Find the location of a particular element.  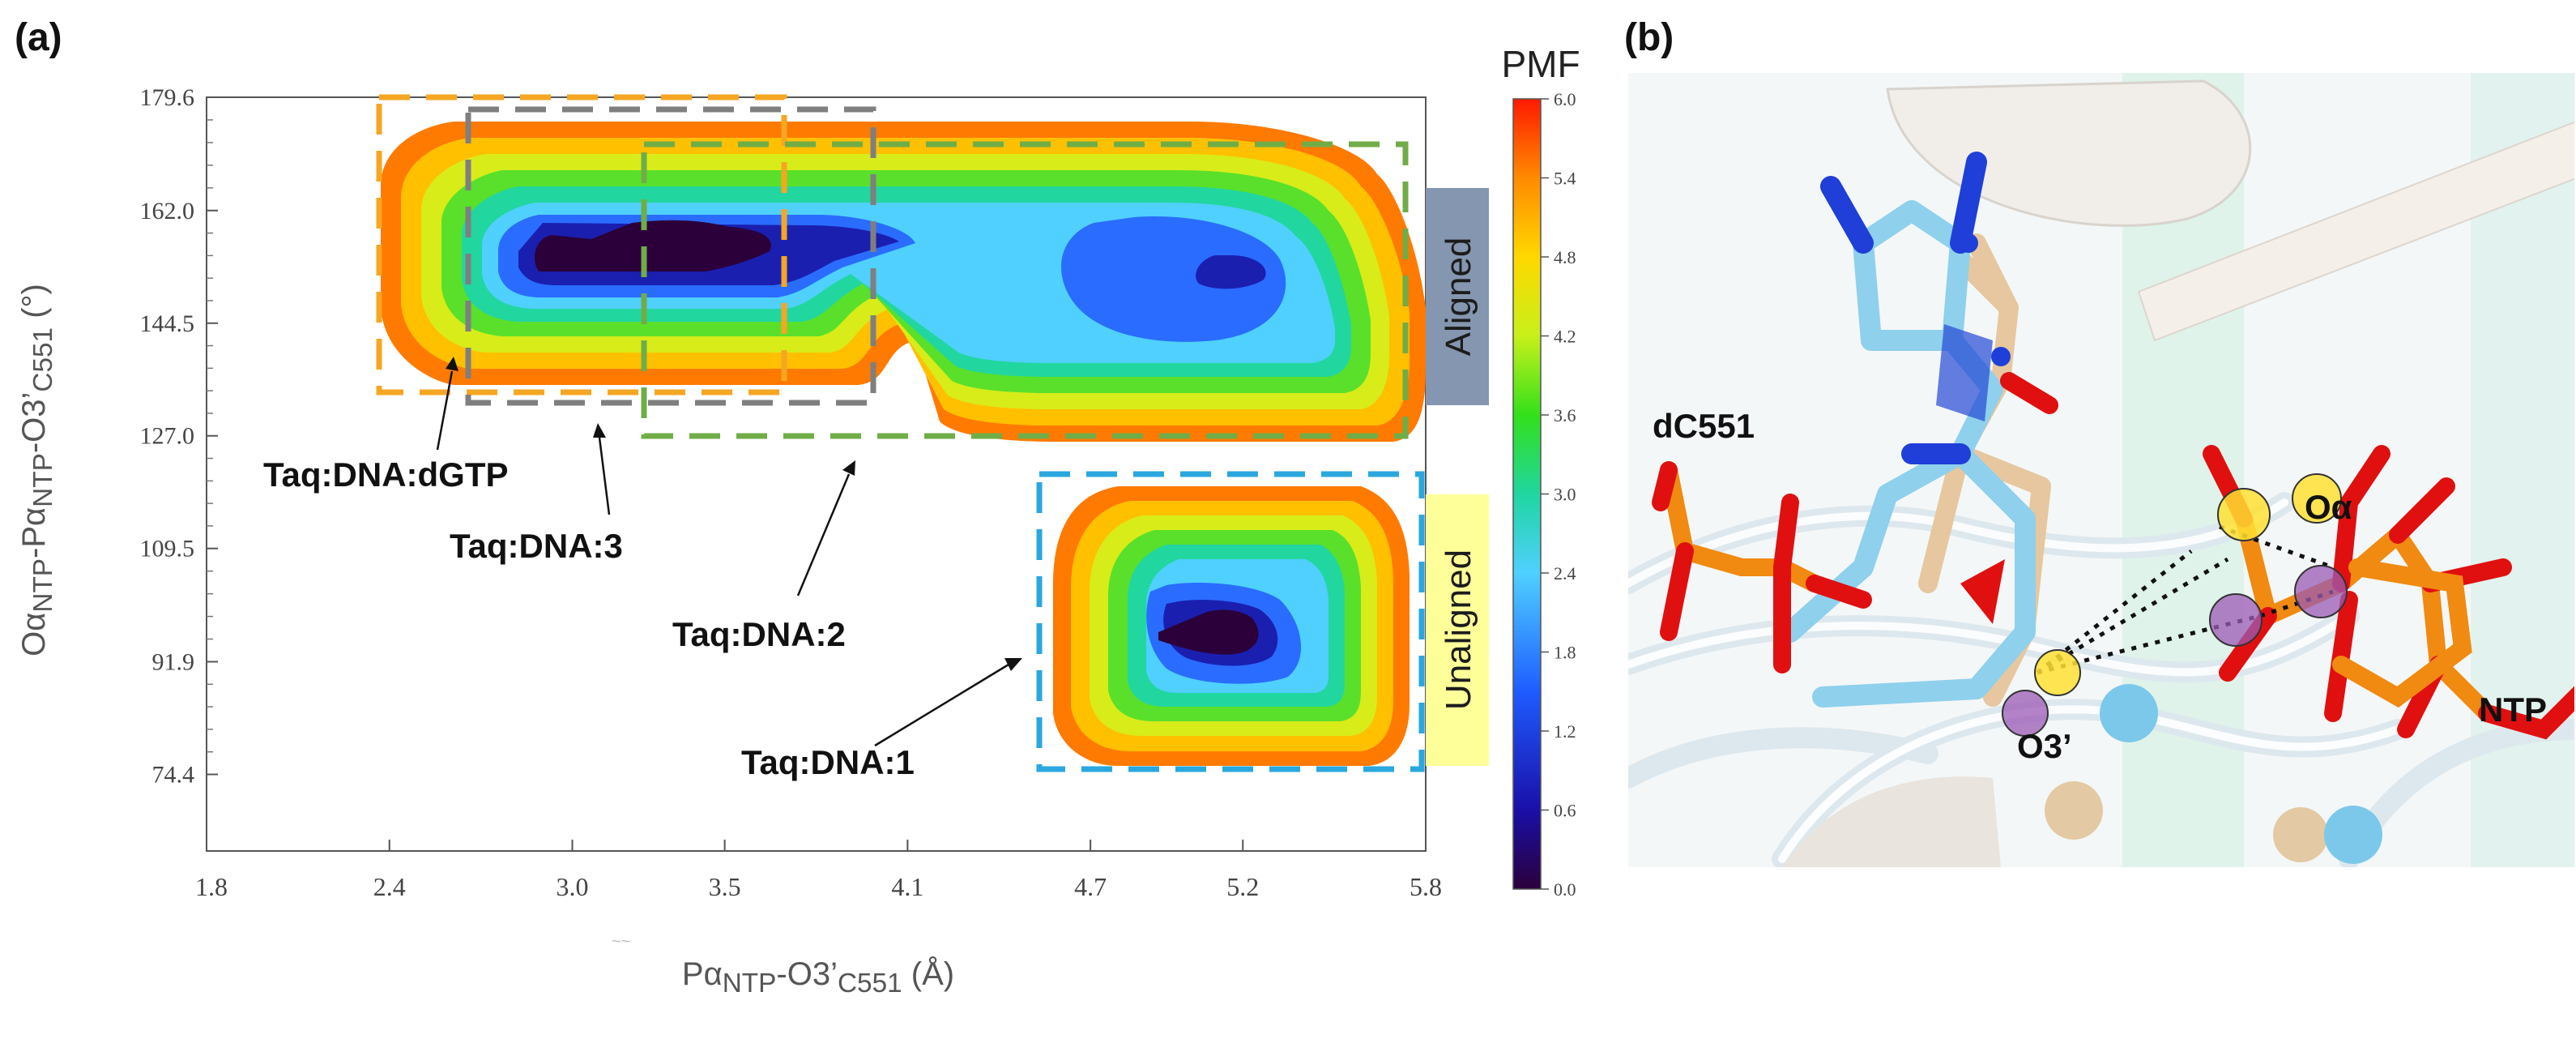

colorbar-tick-label: 4.8 is located at coordinates (1565, 257).